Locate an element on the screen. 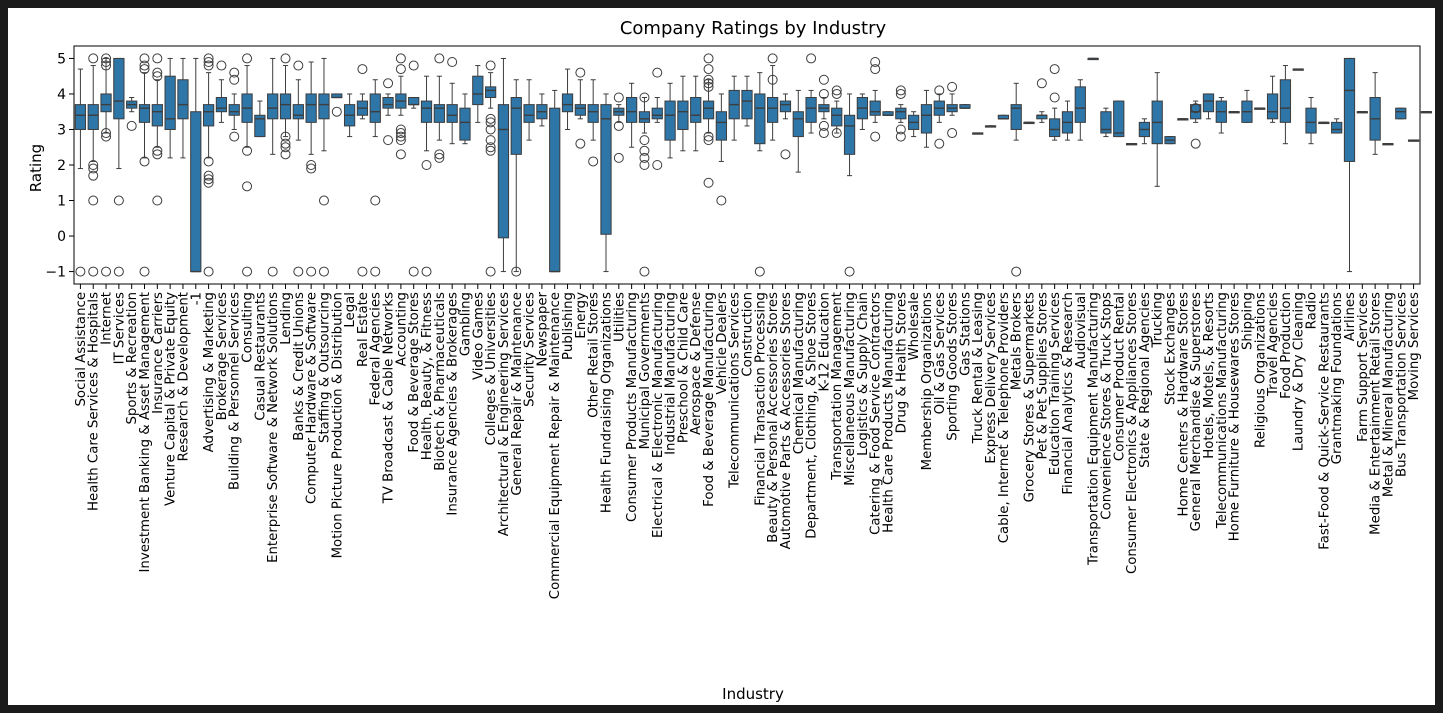 This screenshot has height=713, width=1443. x-tick-label: Financial Transaction Processing is located at coordinates (760, 399).